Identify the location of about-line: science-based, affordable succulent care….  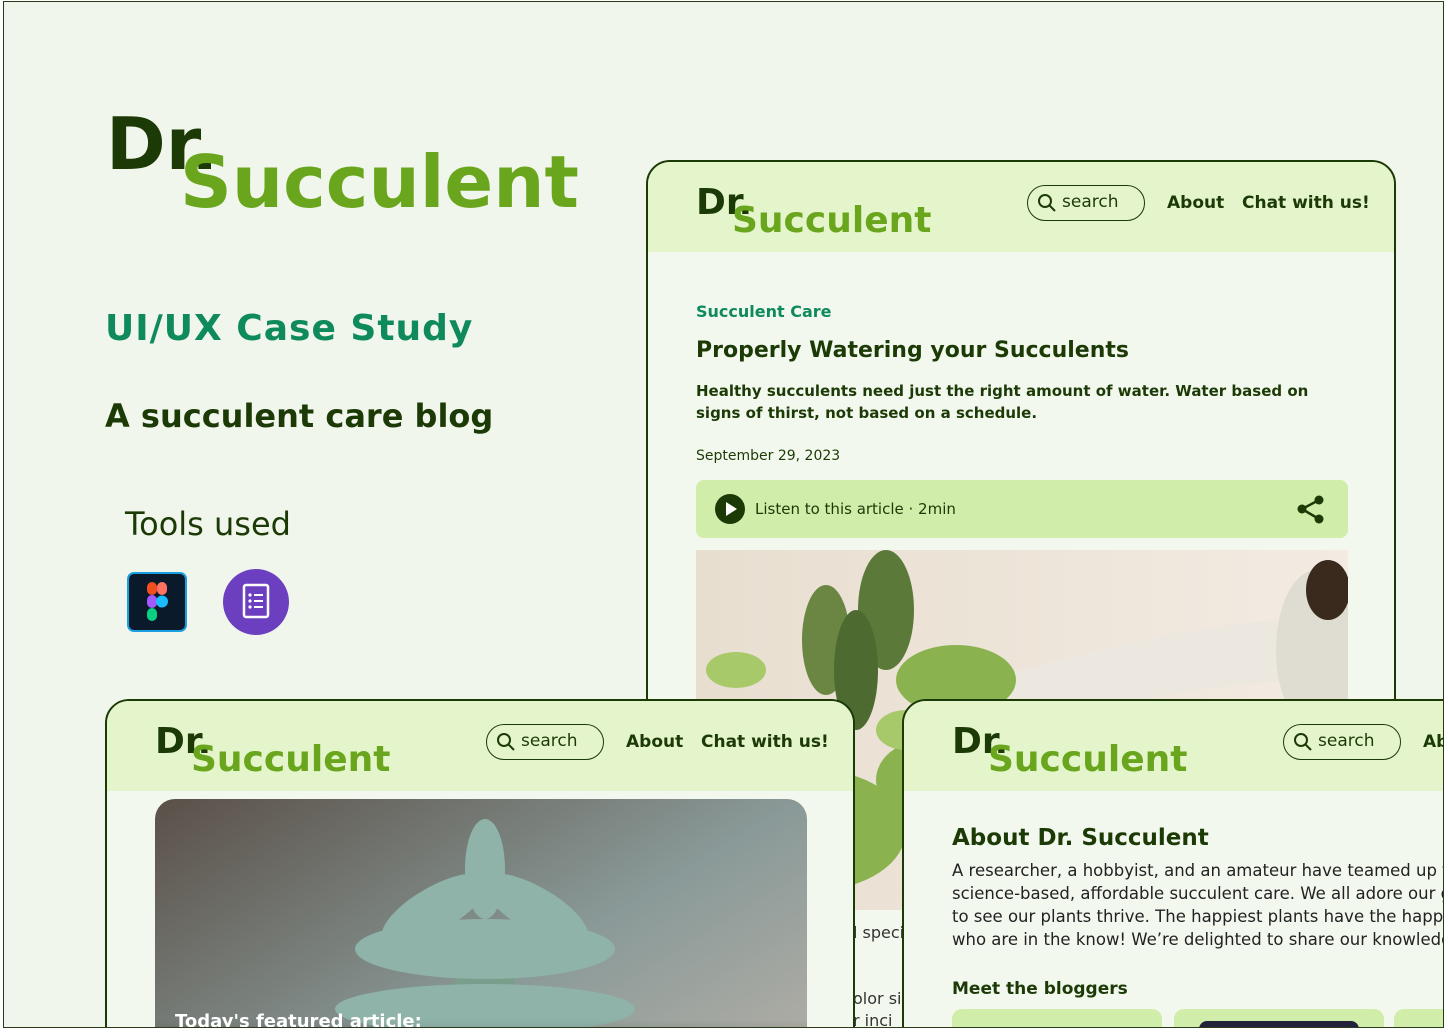
(1198, 893).